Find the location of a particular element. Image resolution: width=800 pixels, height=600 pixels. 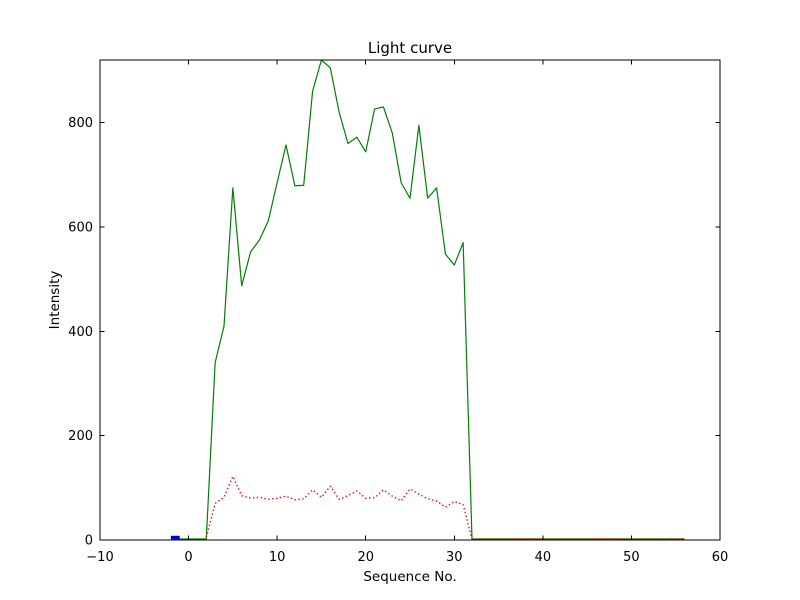

x-tick-label: 40 is located at coordinates (543, 557).